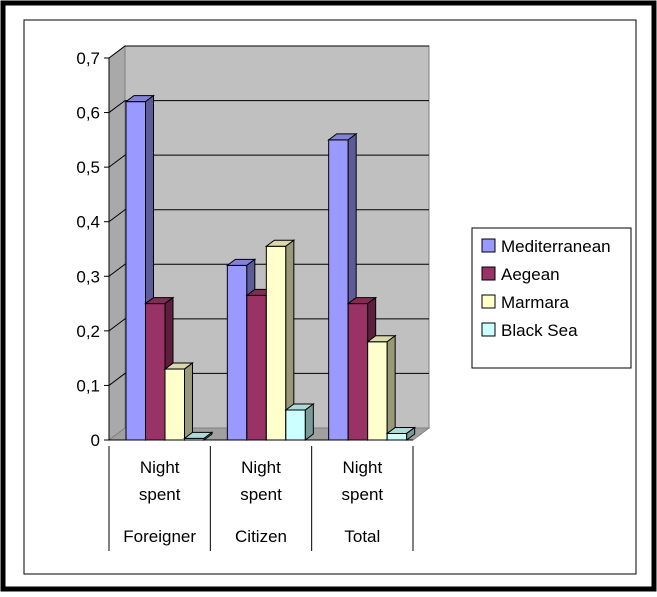 This screenshot has height=597, width=657. Describe the element at coordinates (117, 243) in the screenshot. I see `plot-side-wall` at that location.